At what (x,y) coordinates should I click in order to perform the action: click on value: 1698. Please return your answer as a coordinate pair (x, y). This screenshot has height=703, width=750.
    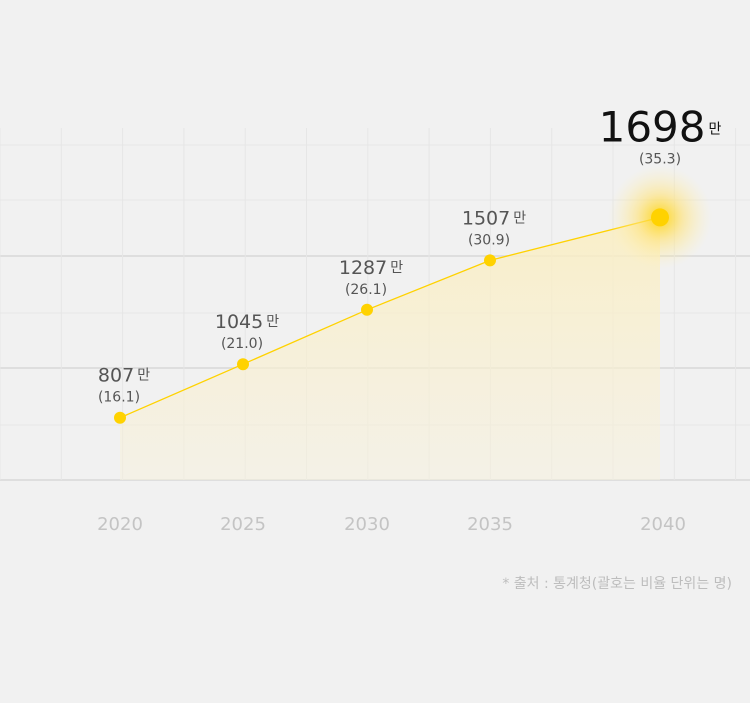
    Looking at the image, I should click on (652, 126).